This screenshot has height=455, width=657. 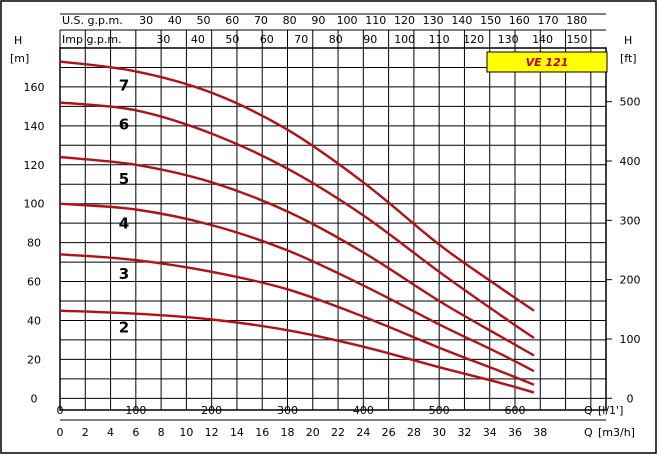 I want to click on y-tick-ft: 100, so click(x=630, y=339).